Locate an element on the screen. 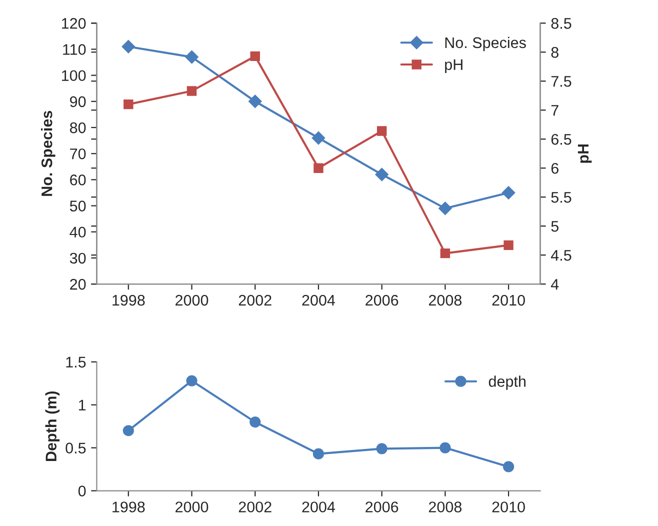 This screenshot has height=526, width=658. y2-tick-label: 4 is located at coordinates (554, 284).